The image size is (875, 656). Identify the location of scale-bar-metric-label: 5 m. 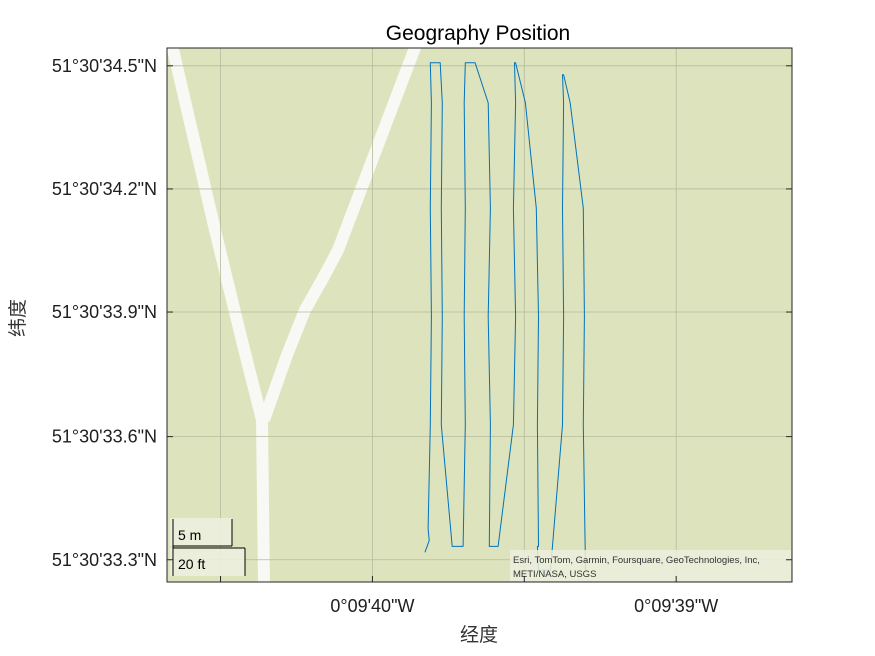
(189, 535).